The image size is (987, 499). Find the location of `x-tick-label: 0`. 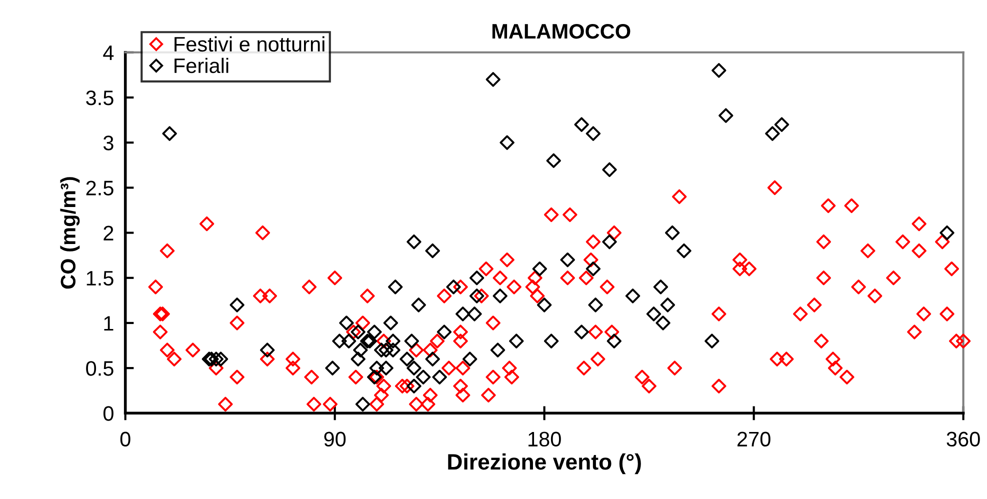

x-tick-label: 0 is located at coordinates (125, 439).